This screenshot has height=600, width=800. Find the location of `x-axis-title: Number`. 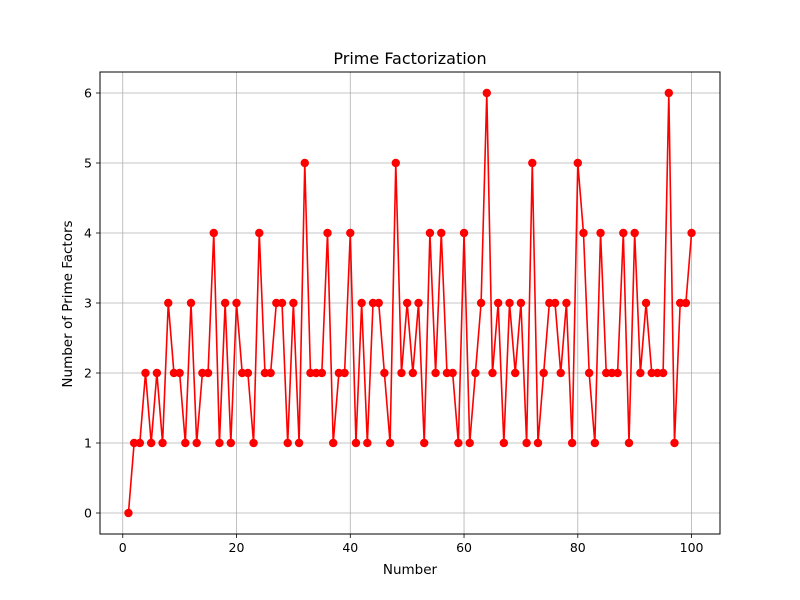

x-axis-title: Number is located at coordinates (410, 570).